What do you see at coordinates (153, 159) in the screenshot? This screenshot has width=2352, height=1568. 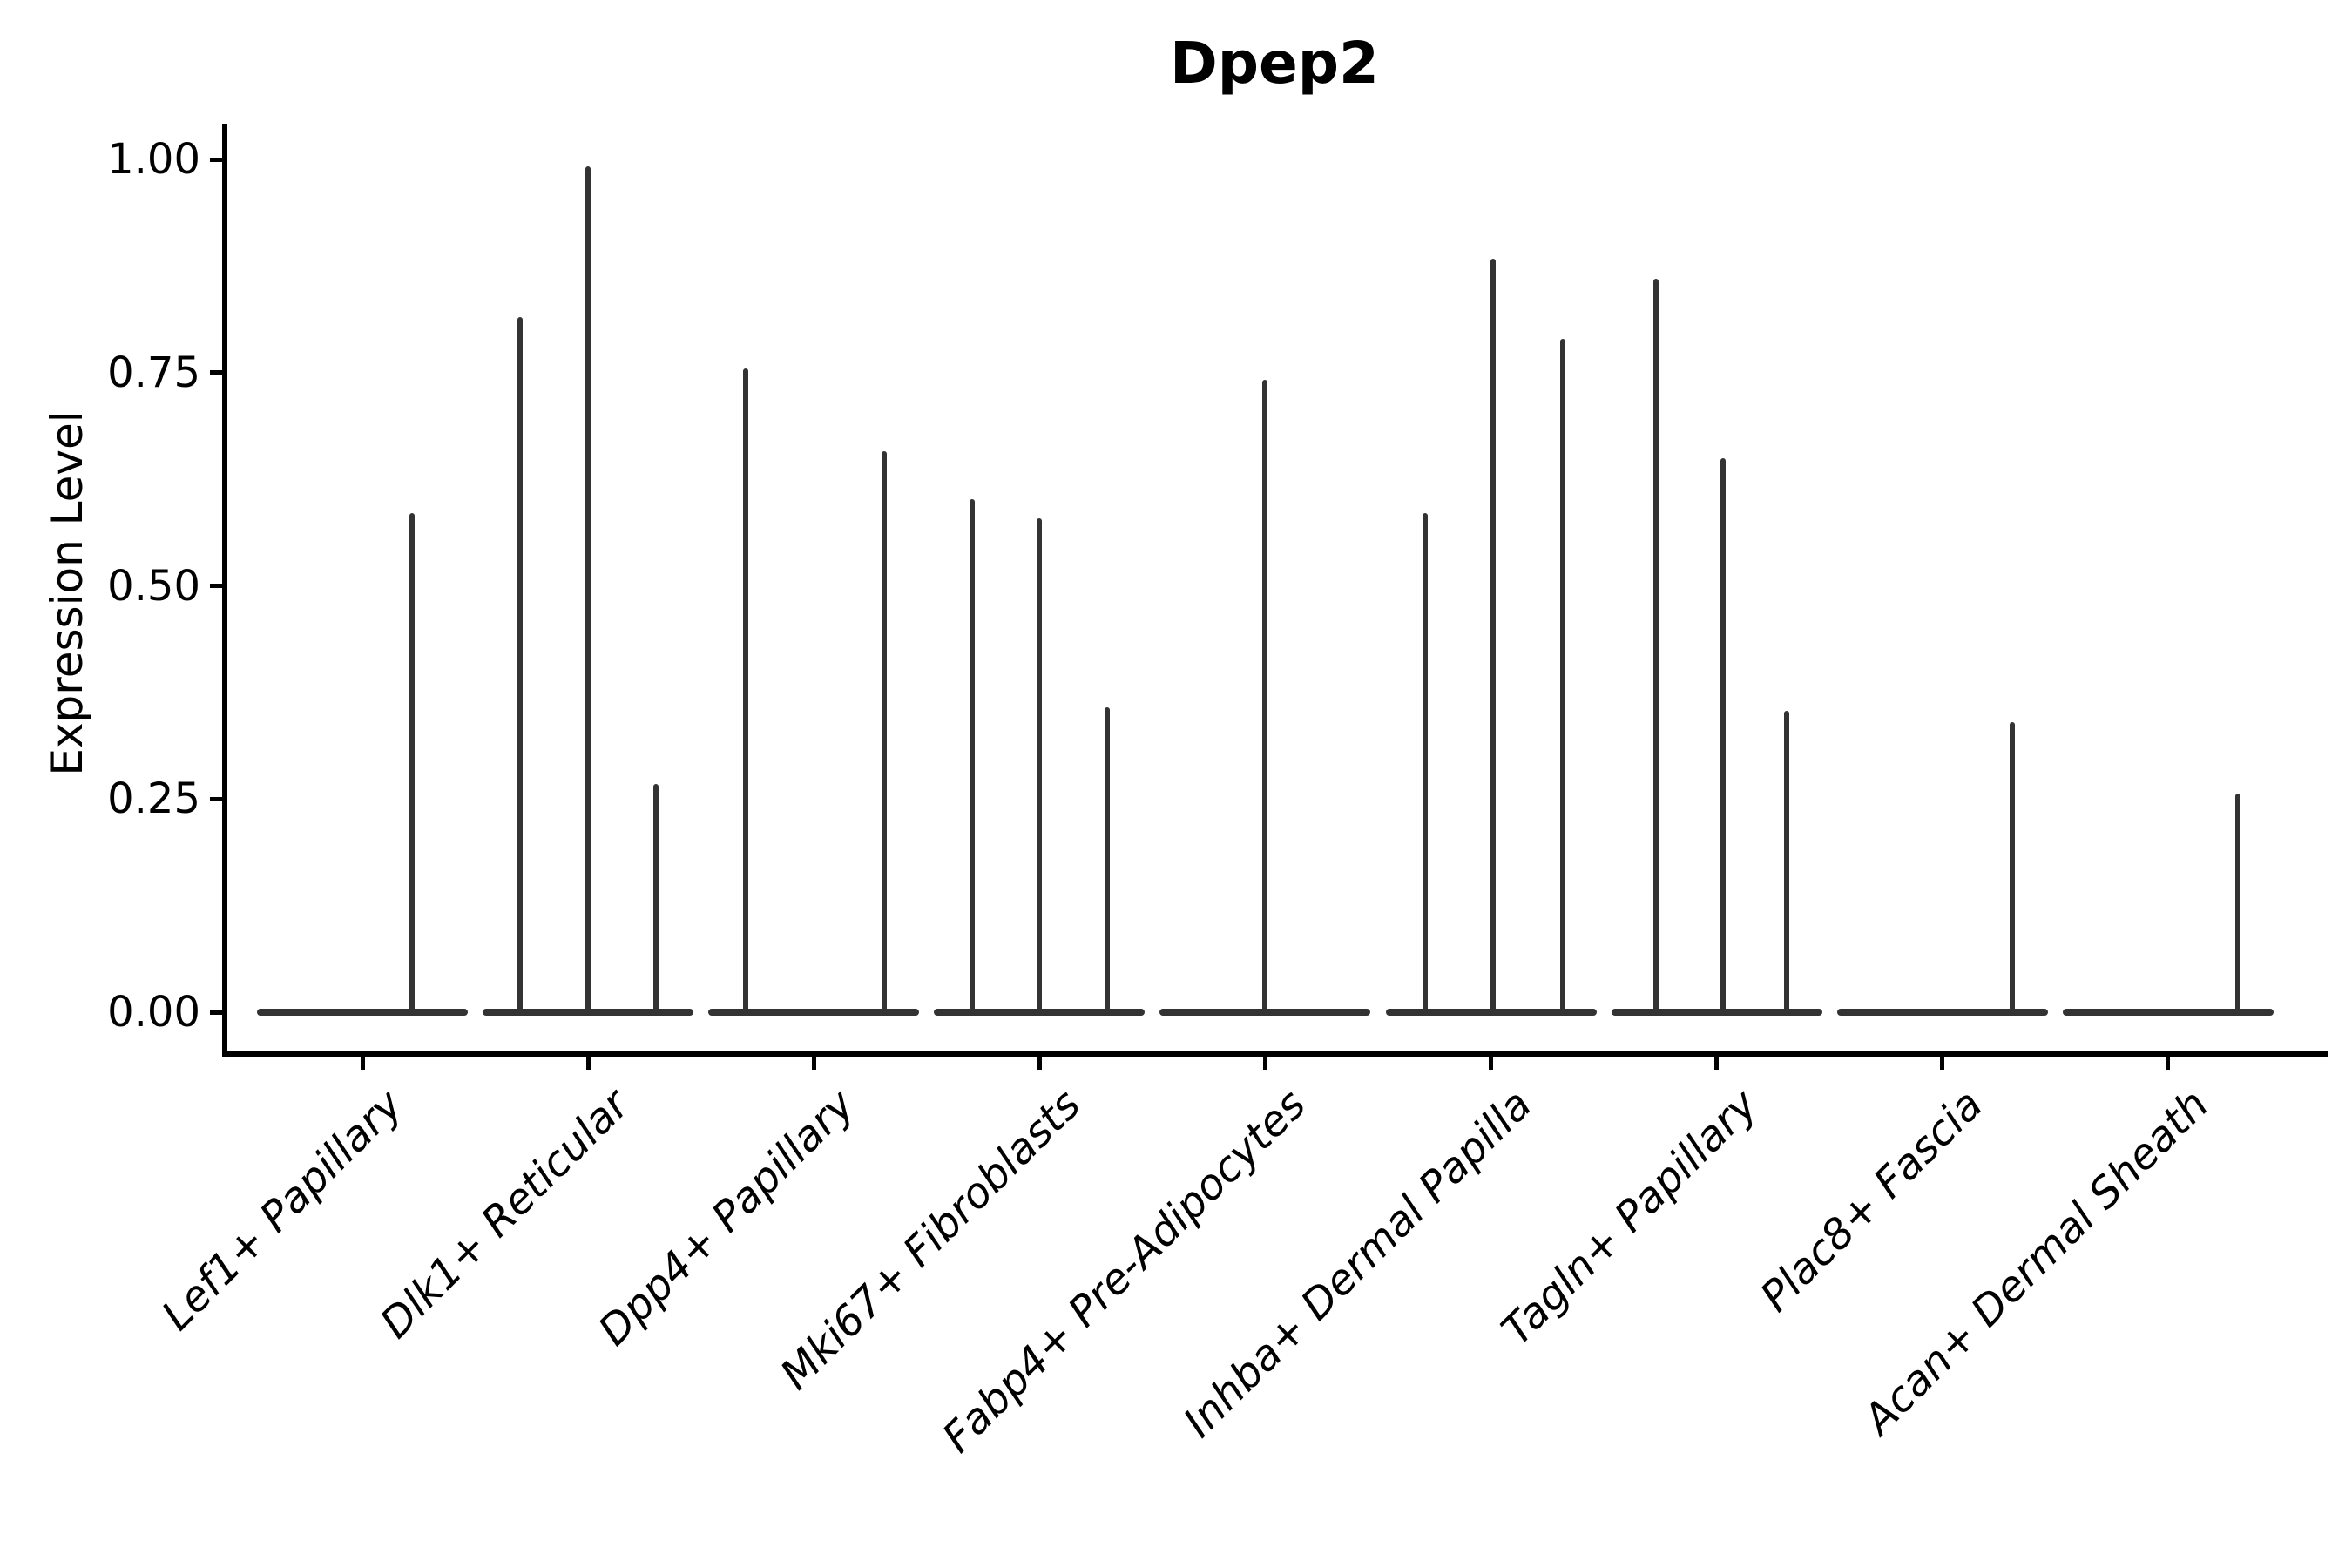 I see `y-tick-label: 1.00` at bounding box center [153, 159].